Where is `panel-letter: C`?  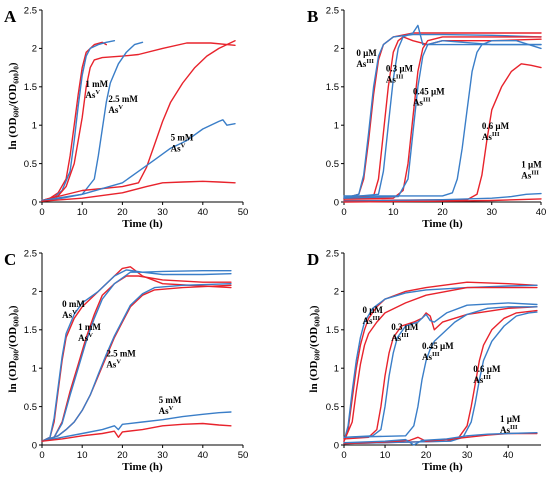 panel-letter: C is located at coordinates (10, 259).